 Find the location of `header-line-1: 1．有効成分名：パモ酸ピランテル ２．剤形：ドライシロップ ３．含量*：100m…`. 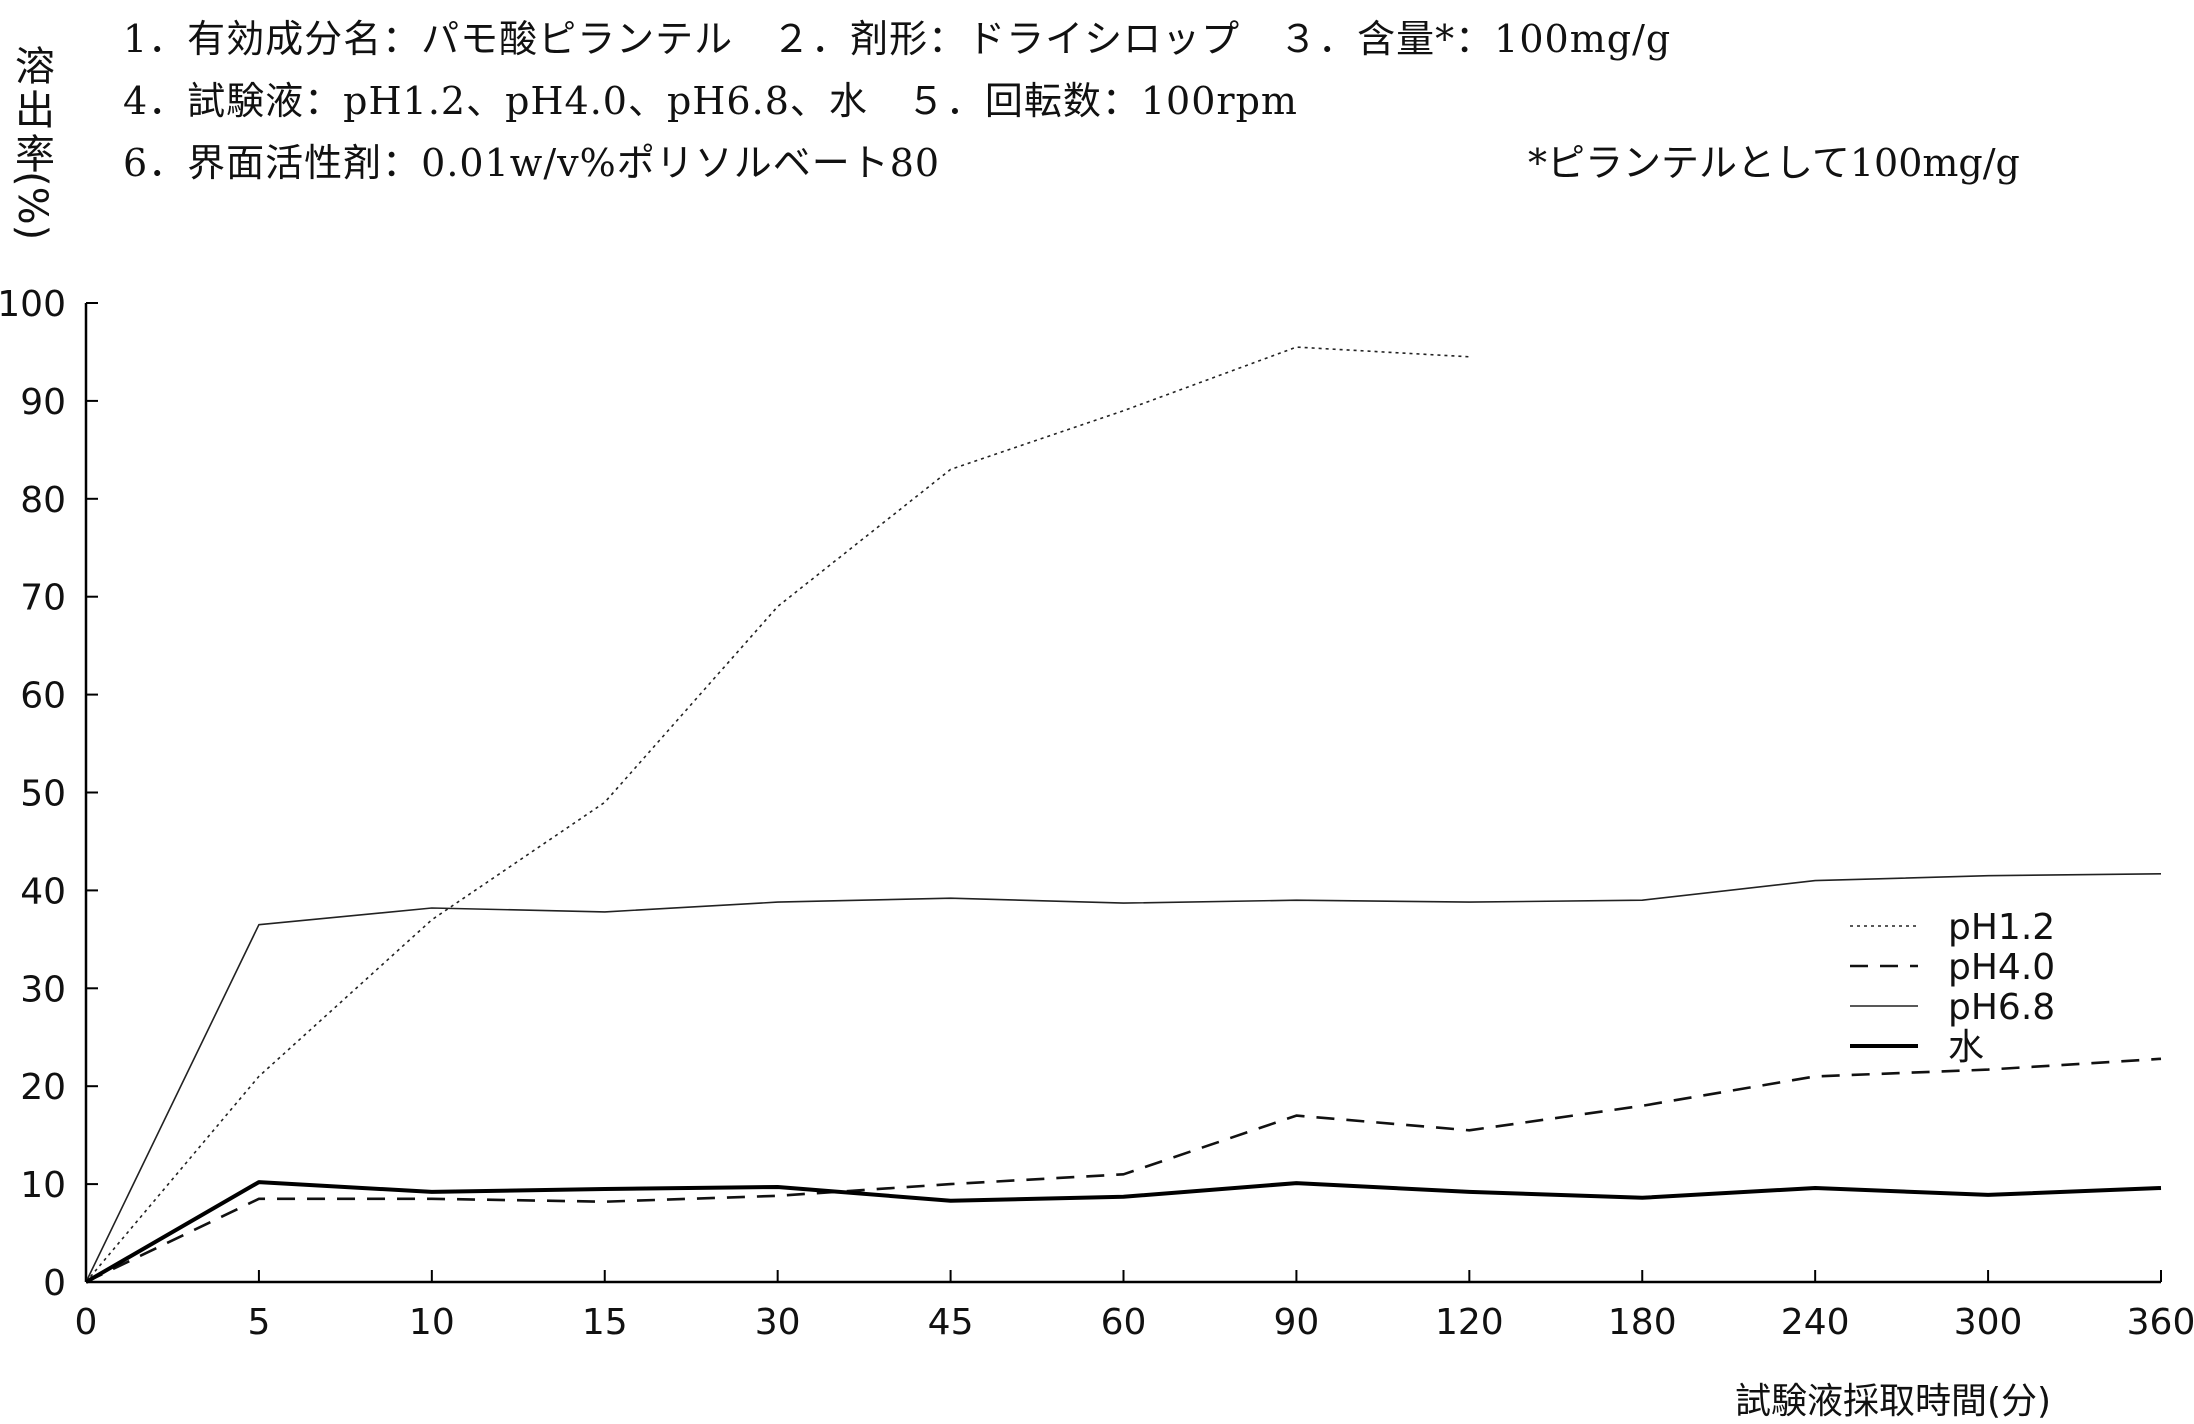

header-line-1: 1．有効成分名：パモ酸ピランテル ２．剤形：ドライシロップ ３．含量*：100m… is located at coordinates (897, 39).